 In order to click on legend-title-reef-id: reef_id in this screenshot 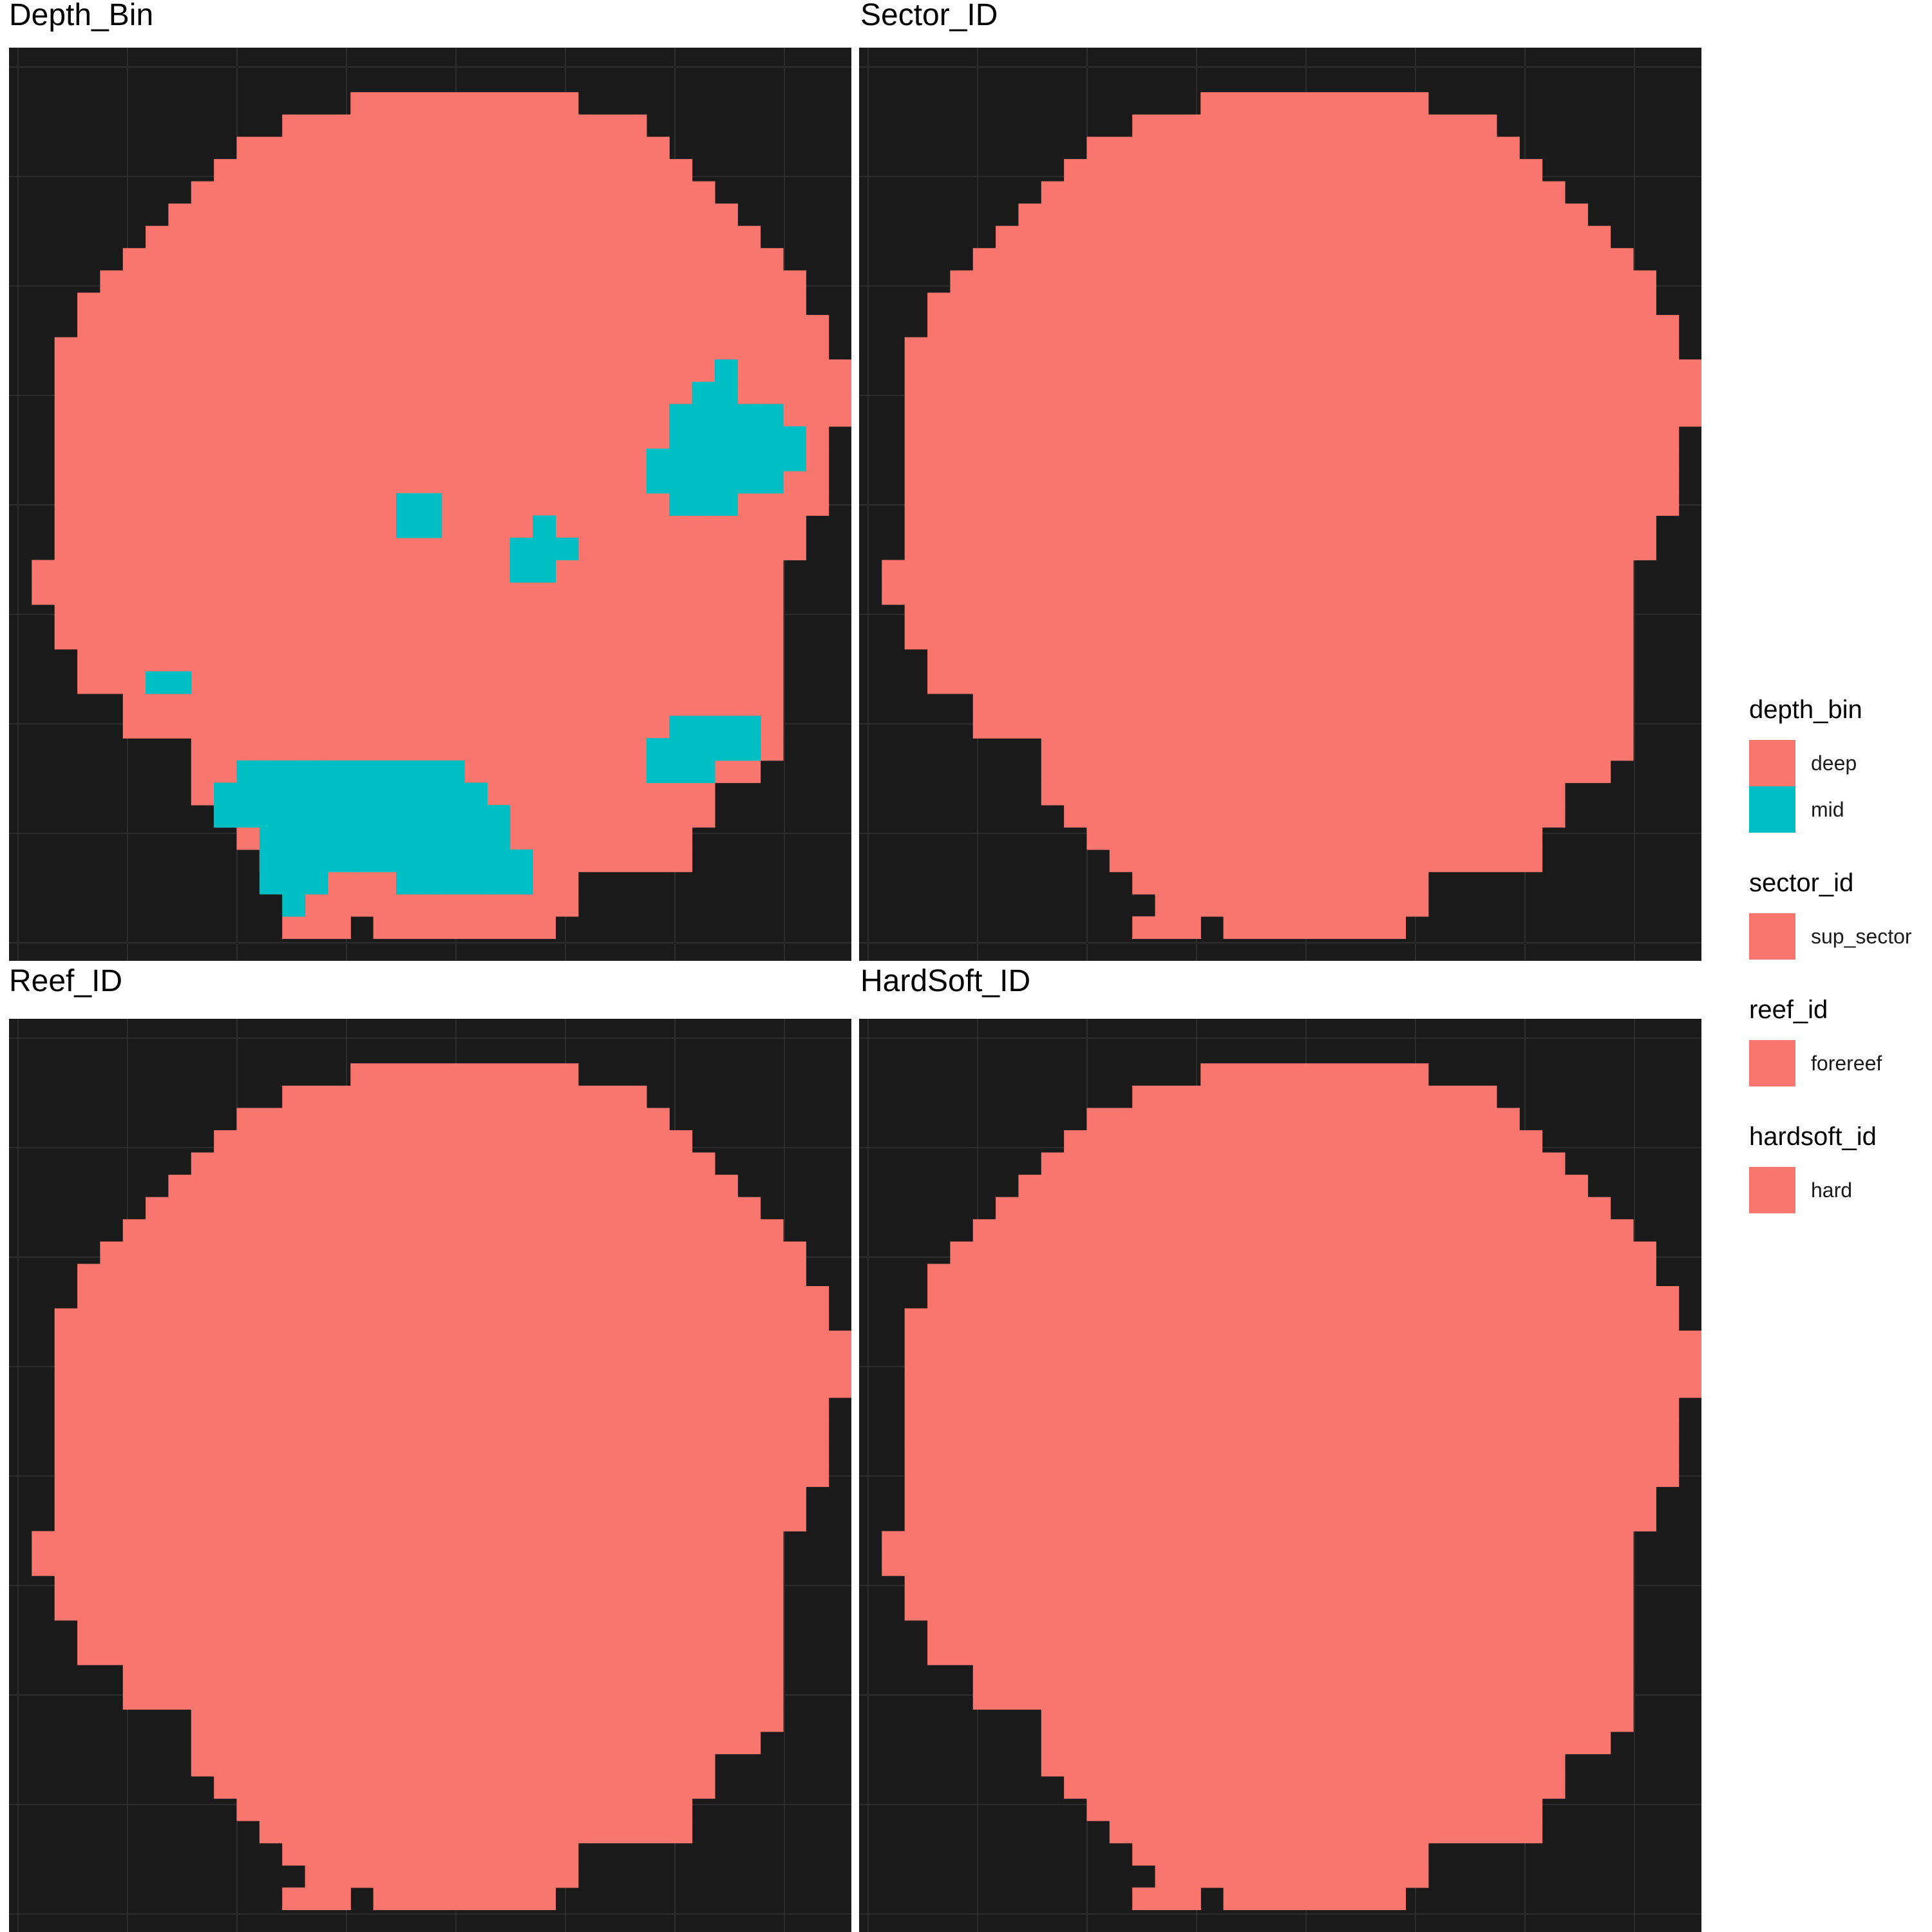, I will do `click(1789, 1010)`.